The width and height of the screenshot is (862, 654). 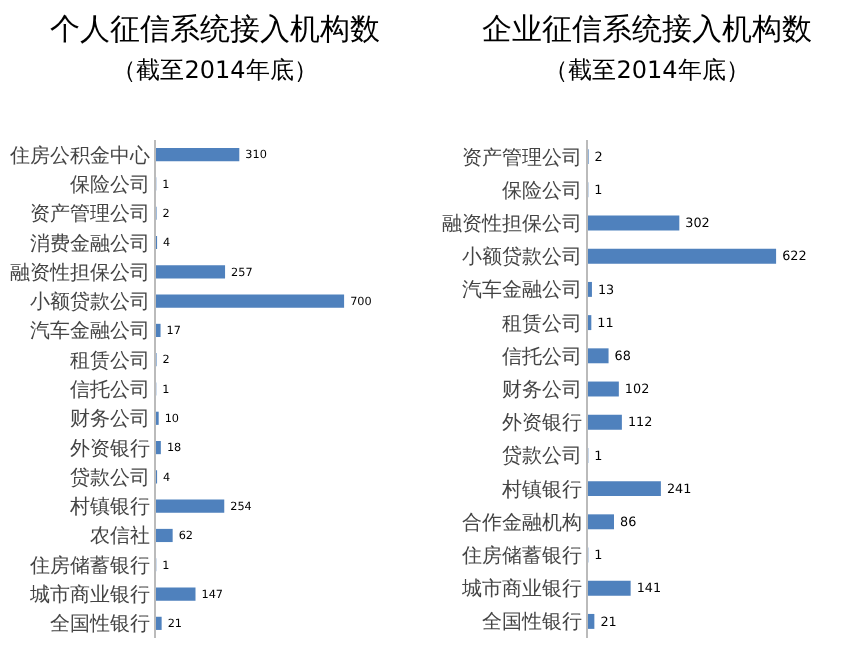 What do you see at coordinates (120, 536) in the screenshot?
I see `y-tick-label: 农信社` at bounding box center [120, 536].